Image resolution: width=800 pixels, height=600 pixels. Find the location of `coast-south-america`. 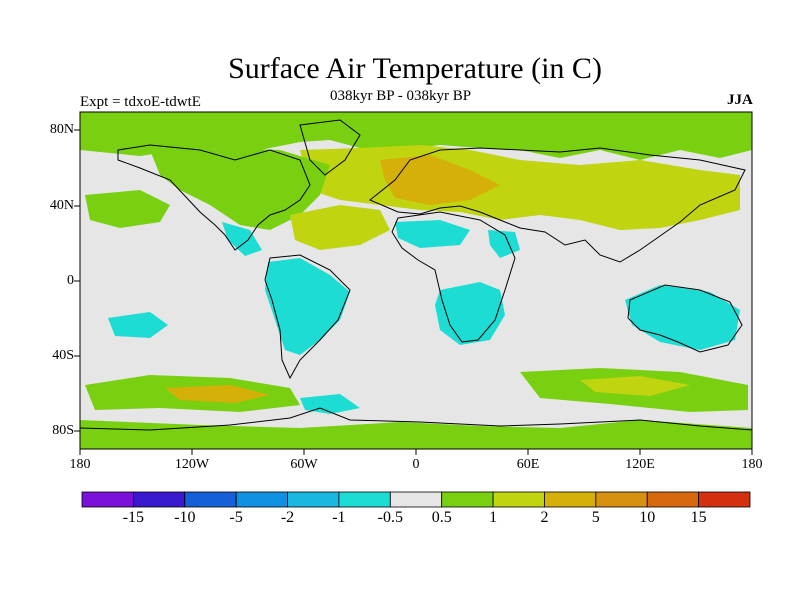

coast-south-america is located at coordinates (307, 317).